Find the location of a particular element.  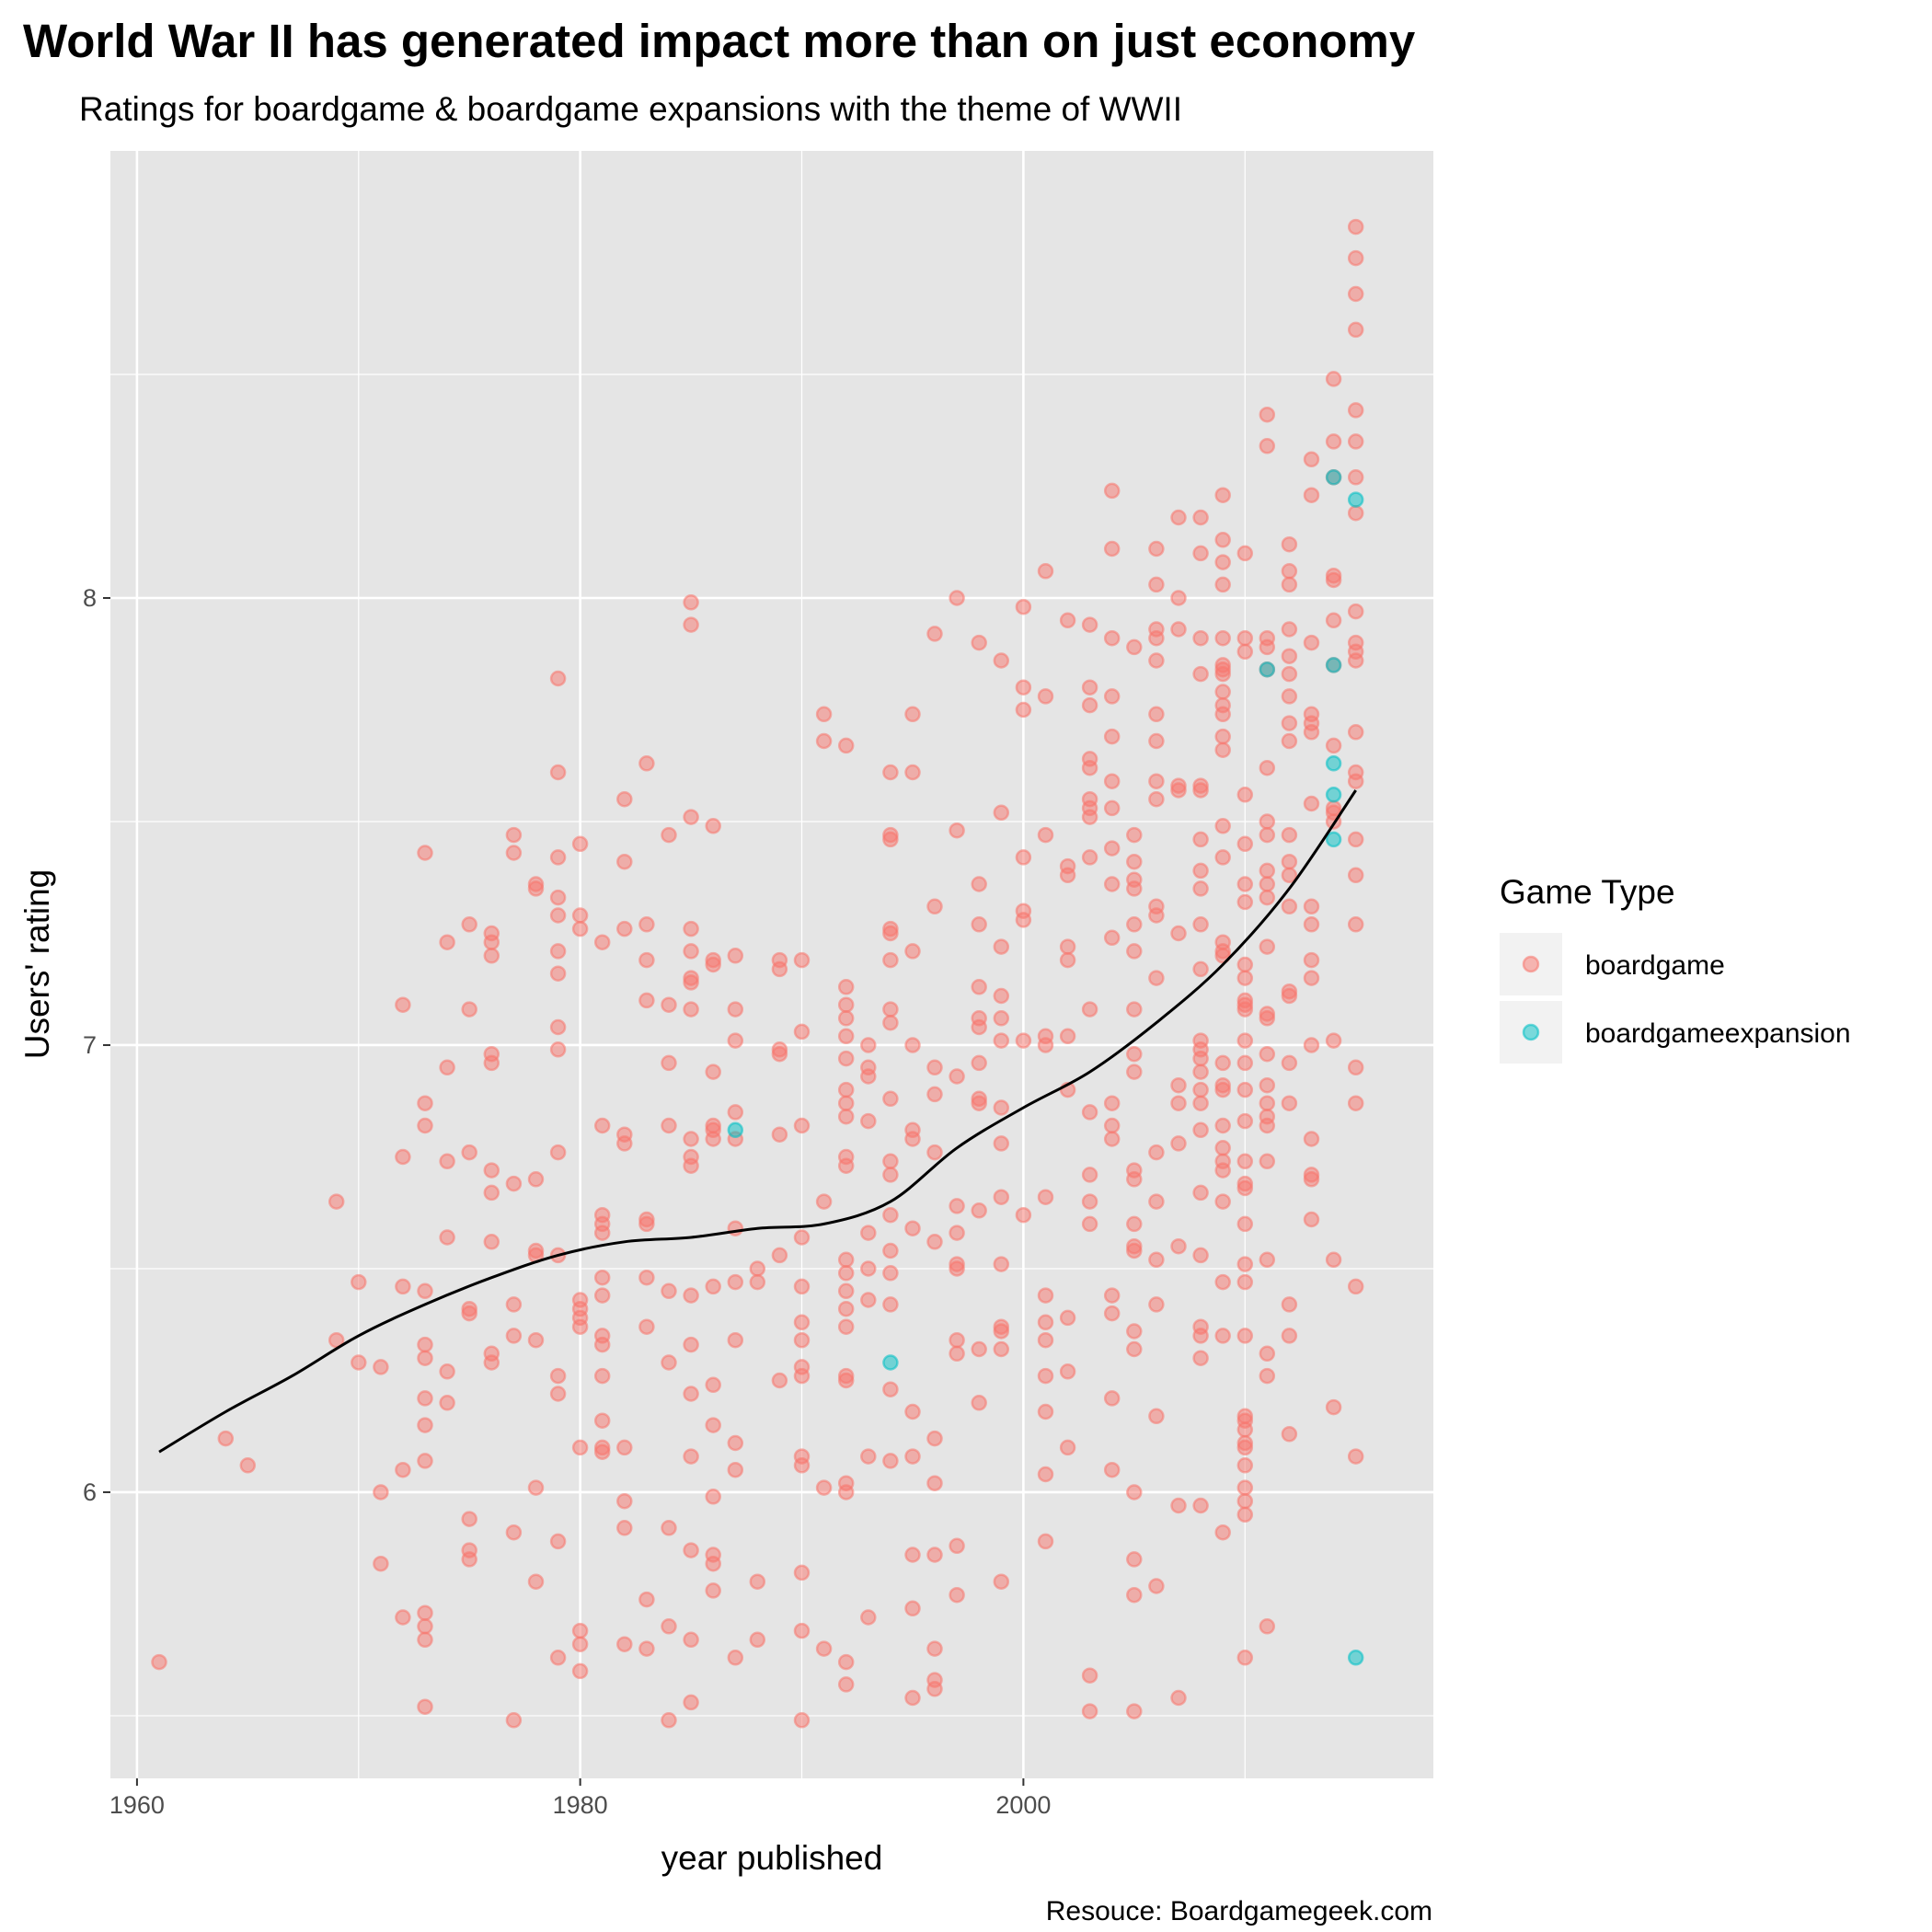

legend-dot-boardgame is located at coordinates (1531, 964).